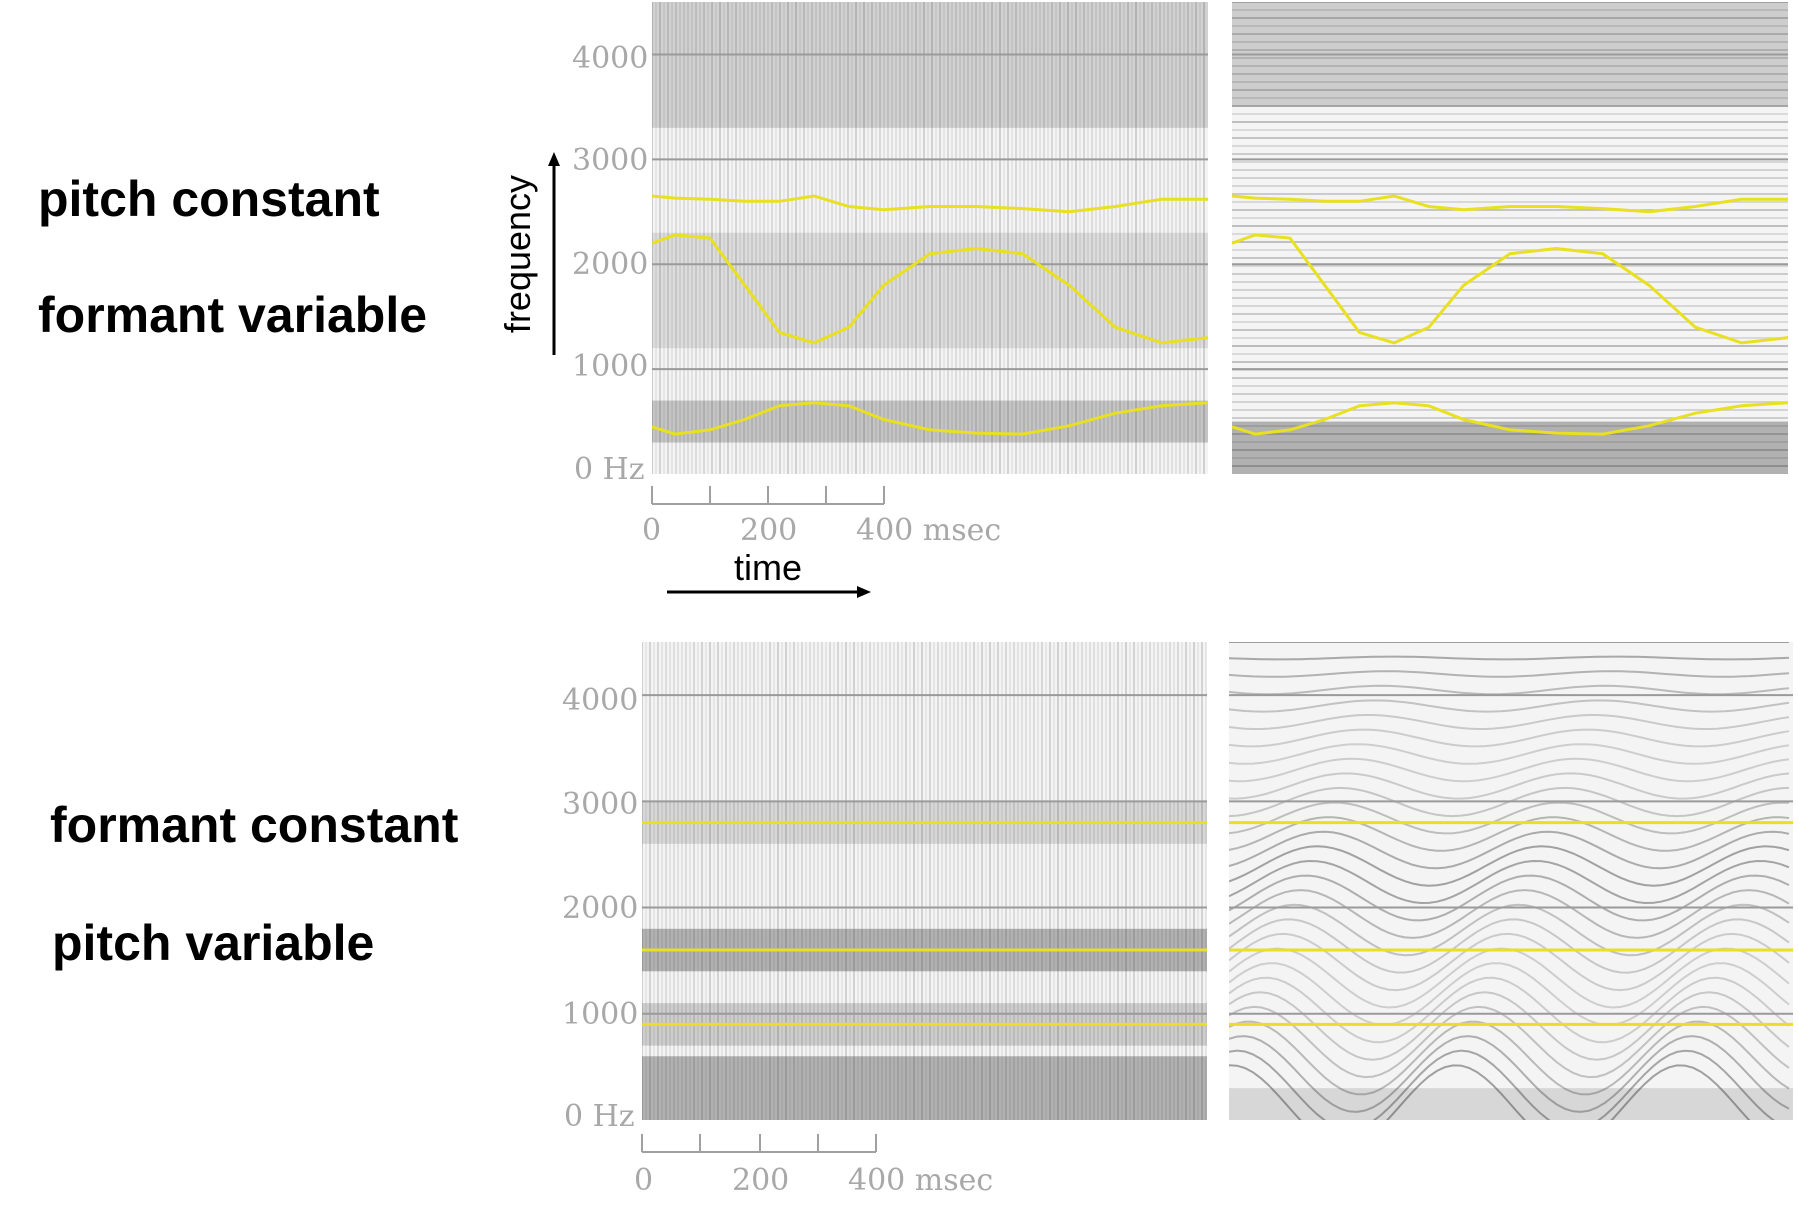  I want to click on spectrogram-row2-right, so click(1511, 881).